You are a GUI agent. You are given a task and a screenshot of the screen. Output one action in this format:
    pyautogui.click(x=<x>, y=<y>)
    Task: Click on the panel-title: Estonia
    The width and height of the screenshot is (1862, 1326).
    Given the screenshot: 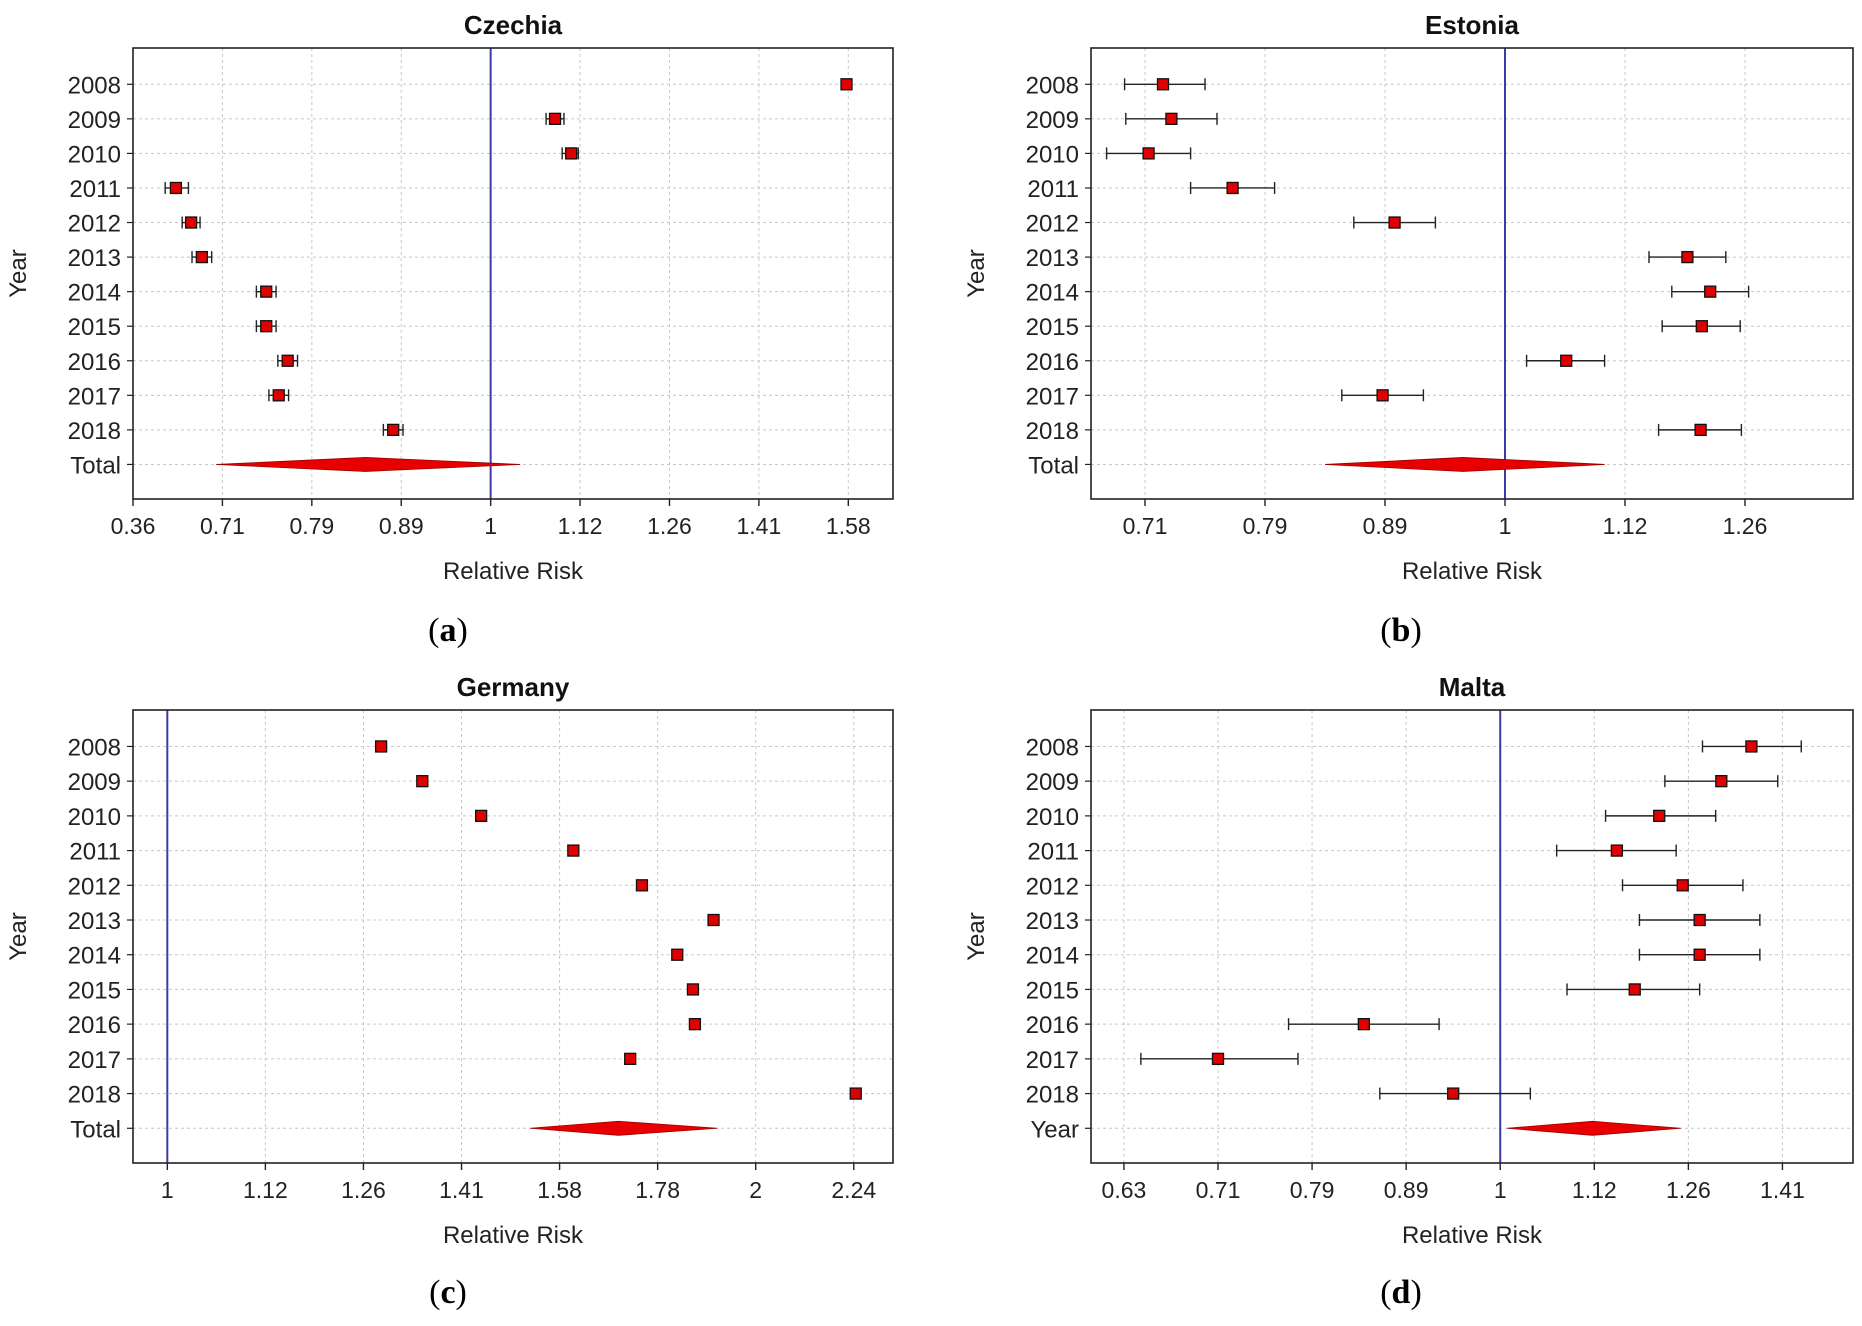 What is the action you would take?
    pyautogui.click(x=1472, y=25)
    